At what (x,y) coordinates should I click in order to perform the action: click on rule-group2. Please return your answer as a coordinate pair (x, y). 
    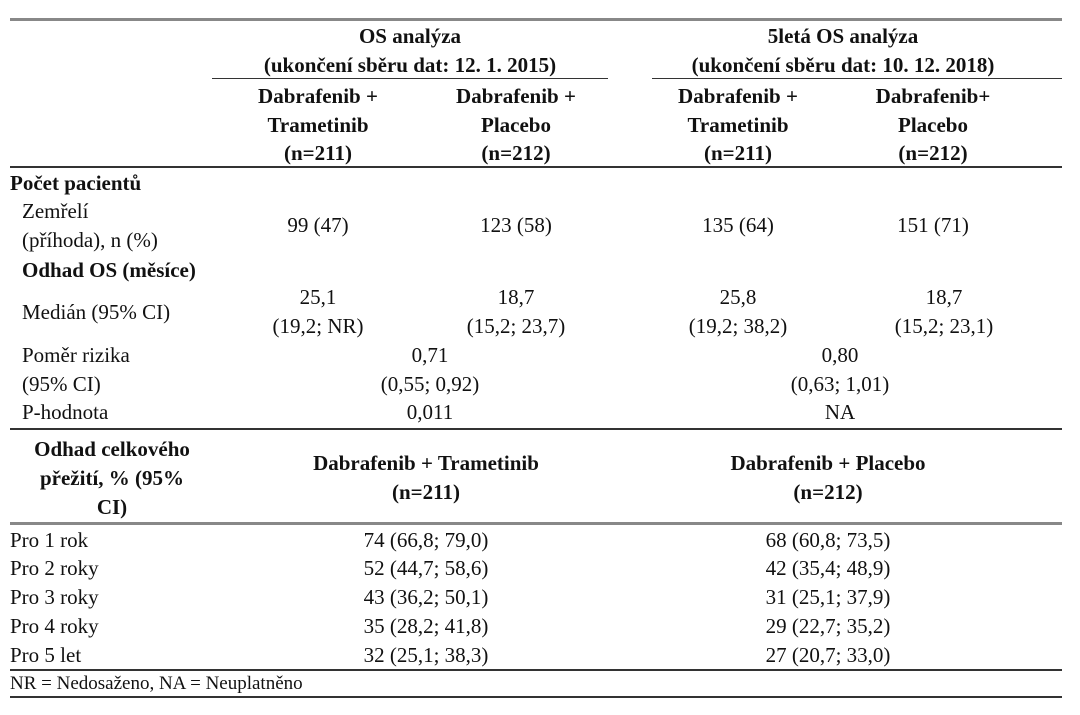
    Looking at the image, I should click on (857, 78).